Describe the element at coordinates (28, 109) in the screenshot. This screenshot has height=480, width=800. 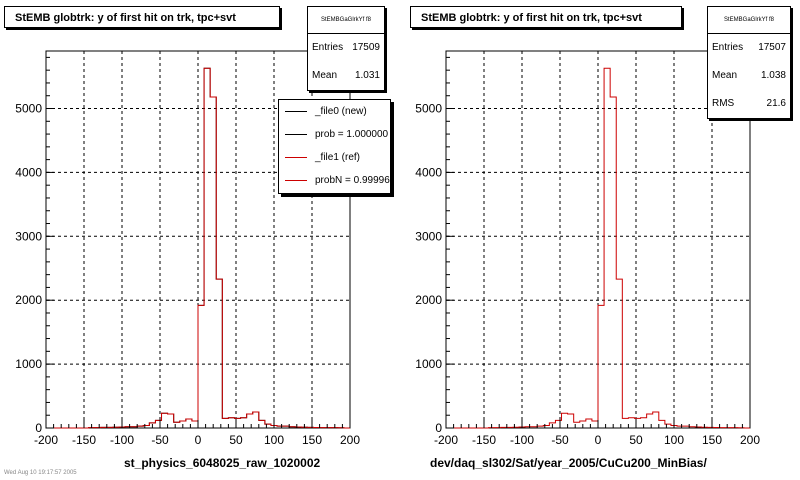
I see `left-y-tick-label: 5000` at that location.